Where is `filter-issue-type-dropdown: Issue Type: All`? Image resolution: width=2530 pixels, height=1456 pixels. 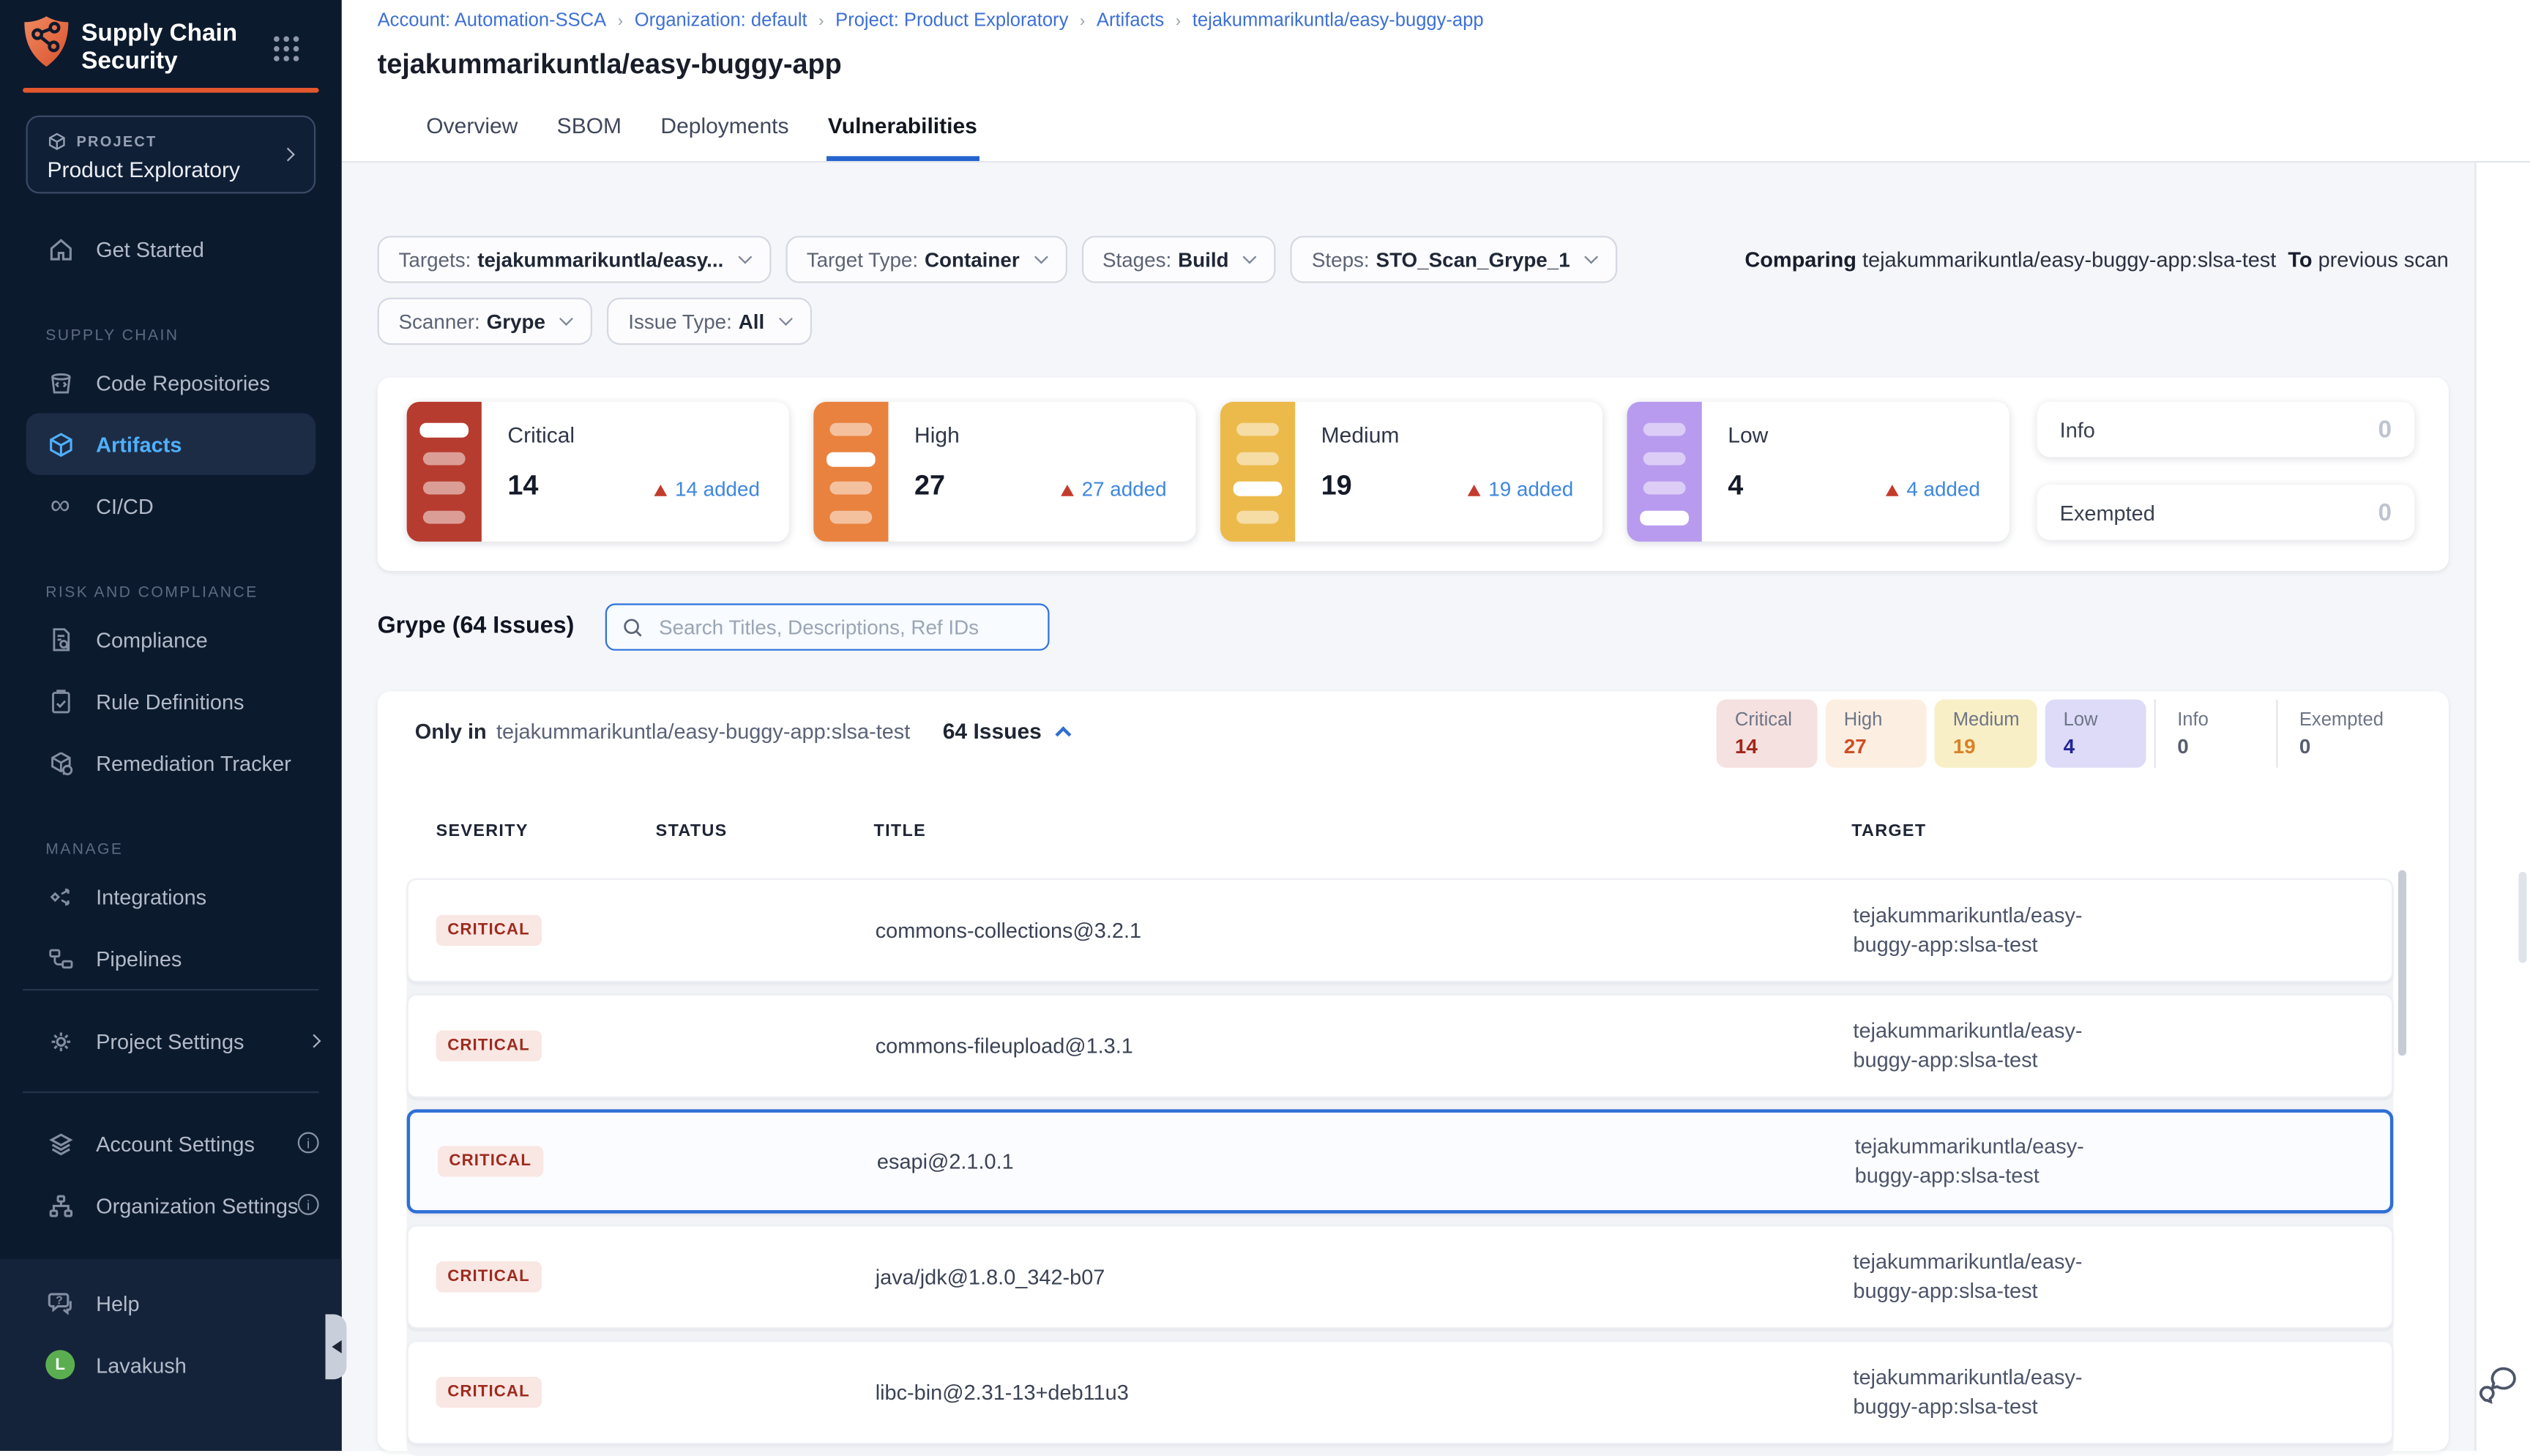
filter-issue-type-dropdown: Issue Type: All is located at coordinates (710, 321).